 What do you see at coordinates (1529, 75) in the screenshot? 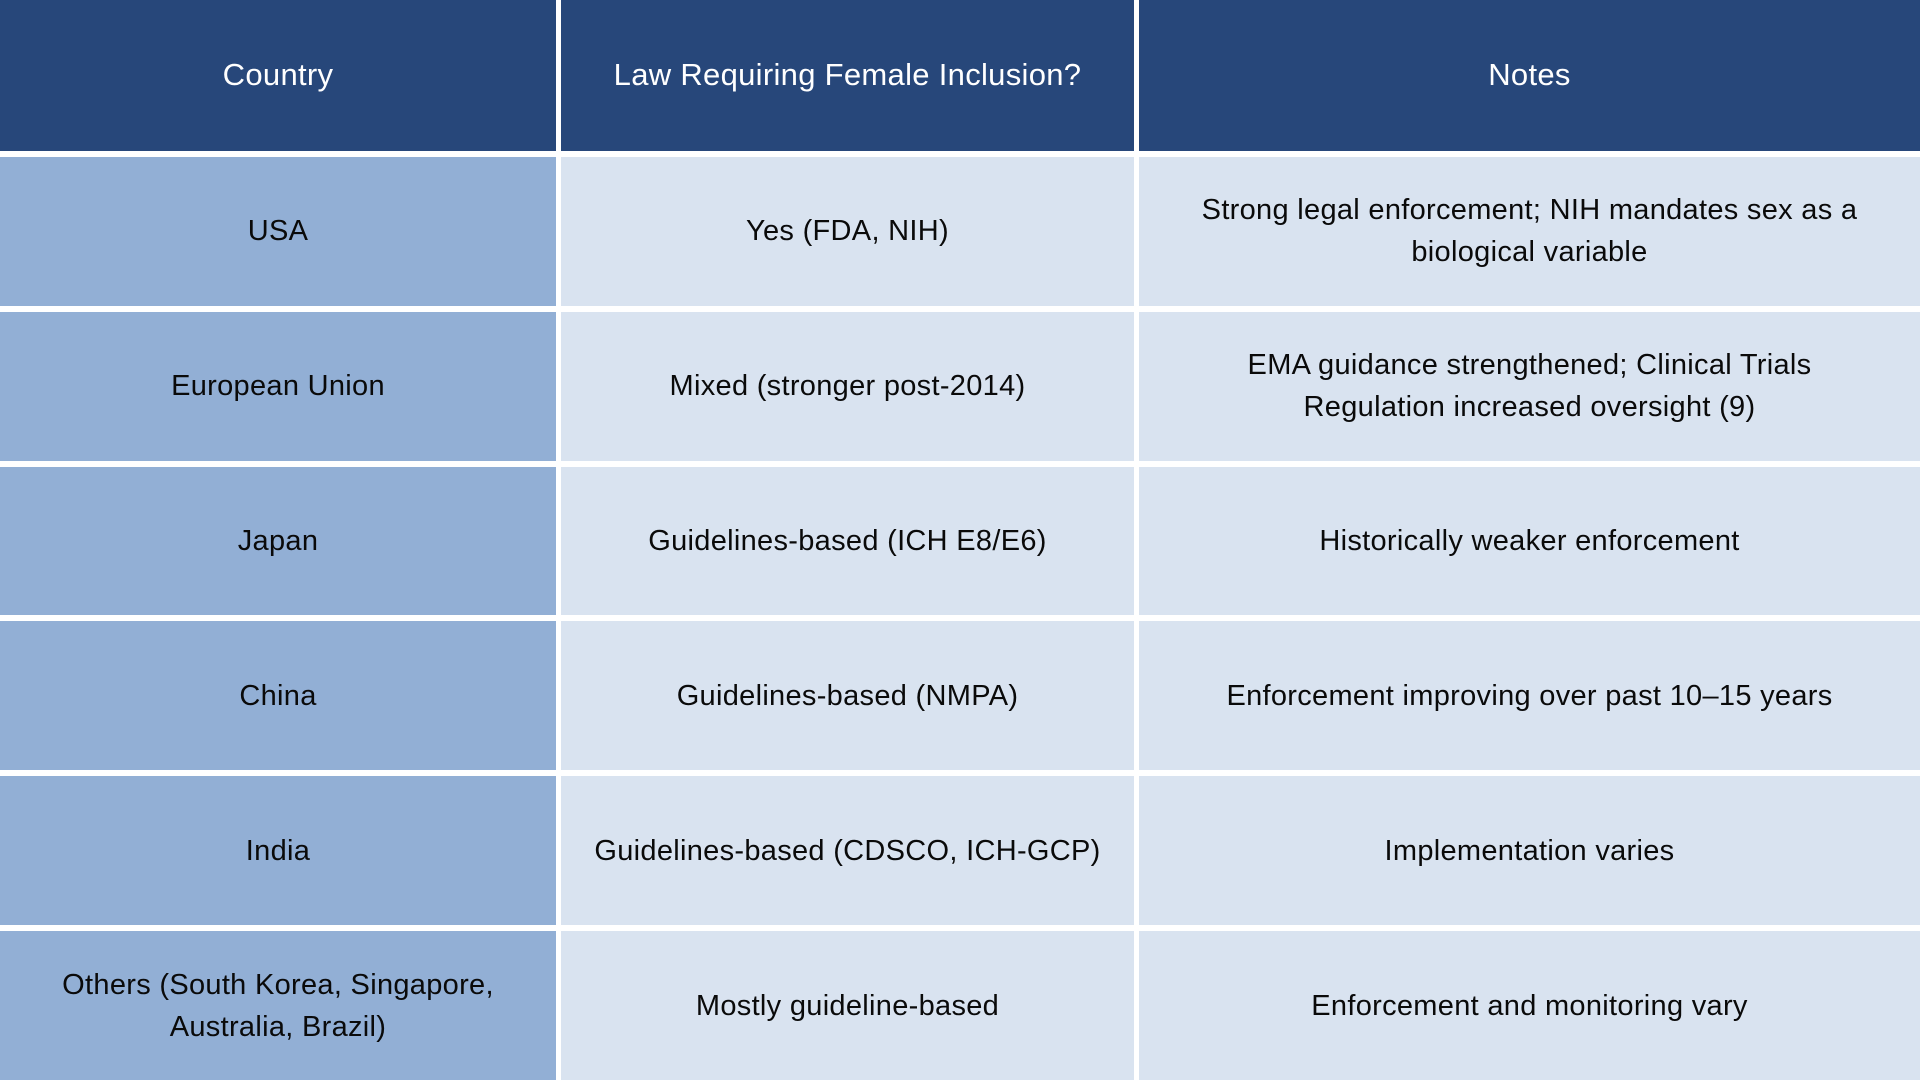
I see `header-cell-notes: Notes` at bounding box center [1529, 75].